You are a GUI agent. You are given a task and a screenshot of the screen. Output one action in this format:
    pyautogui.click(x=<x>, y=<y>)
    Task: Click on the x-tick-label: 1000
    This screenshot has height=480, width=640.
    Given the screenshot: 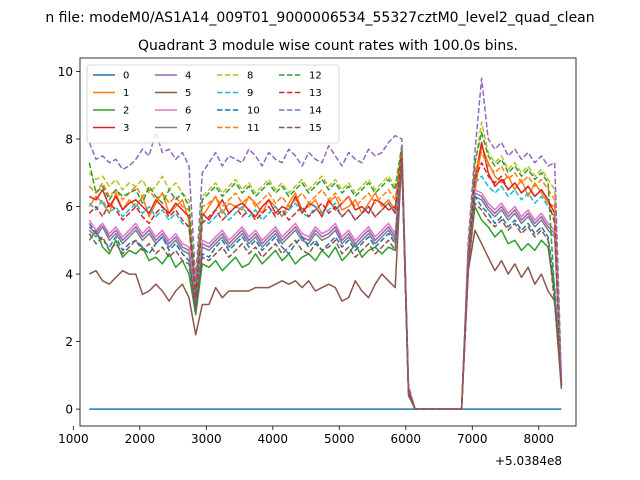 What is the action you would take?
    pyautogui.click(x=73, y=439)
    